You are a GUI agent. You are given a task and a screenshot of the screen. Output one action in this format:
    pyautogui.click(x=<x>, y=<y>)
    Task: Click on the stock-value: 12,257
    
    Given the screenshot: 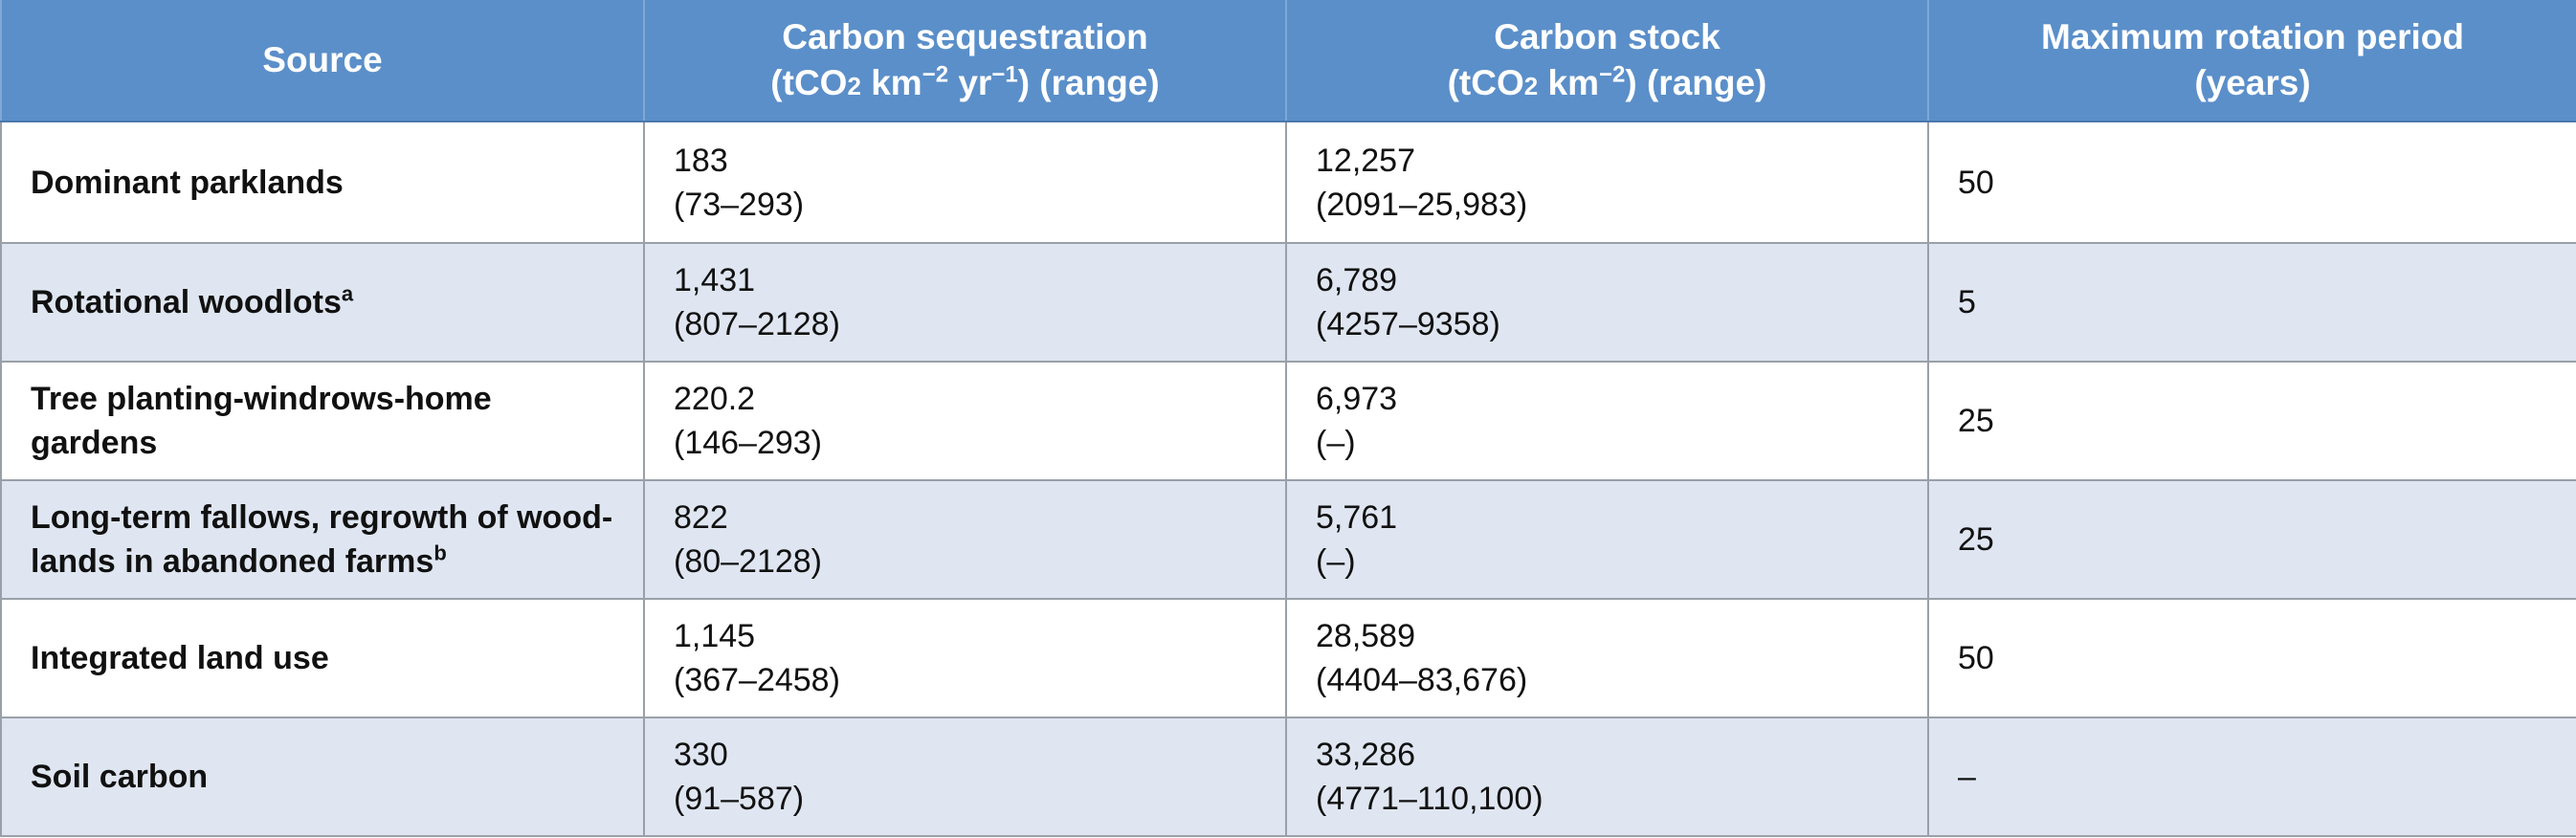 What is the action you would take?
    pyautogui.click(x=1365, y=160)
    